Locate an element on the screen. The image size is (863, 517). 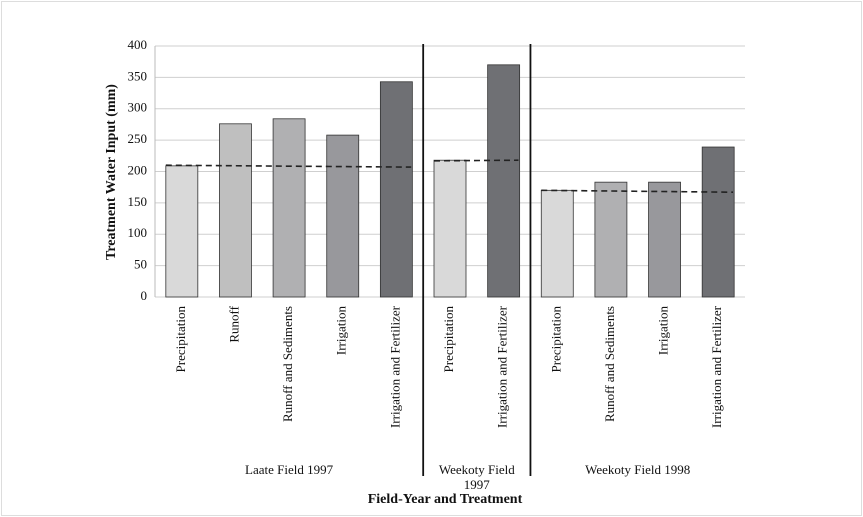
group-label: Weekoty Field 1998 is located at coordinates (638, 469).